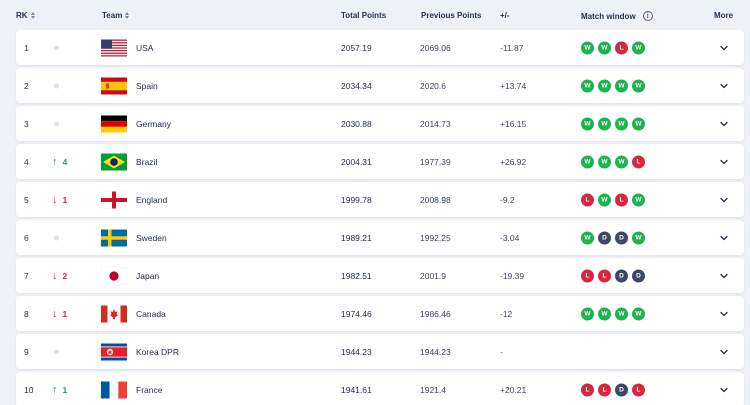  What do you see at coordinates (451, 15) in the screenshot?
I see `previous-points-header: Previous Points` at bounding box center [451, 15].